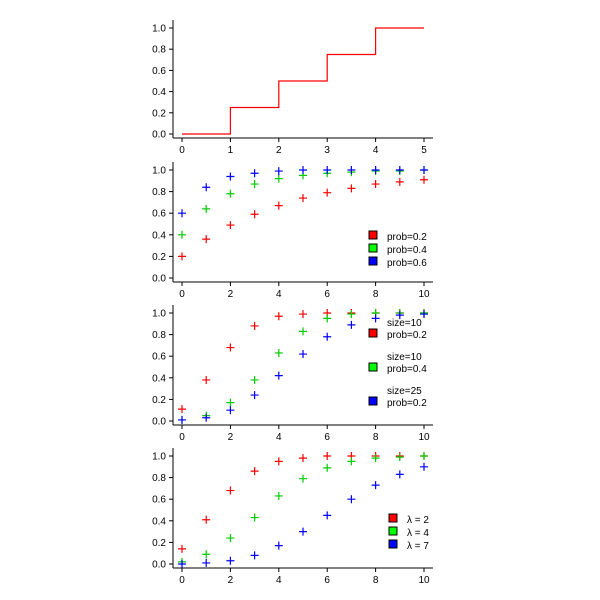 The height and width of the screenshot is (600, 600). I want to click on legend-label: size=10, so click(404, 323).